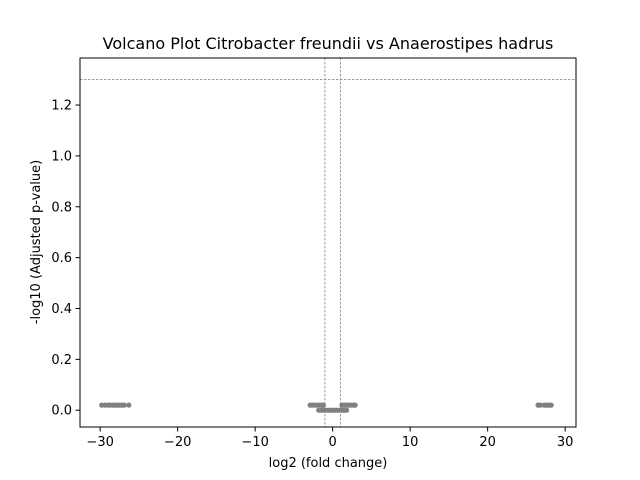 The height and width of the screenshot is (480, 640). I want to click on y-tick-label: 0.0, so click(61, 411).